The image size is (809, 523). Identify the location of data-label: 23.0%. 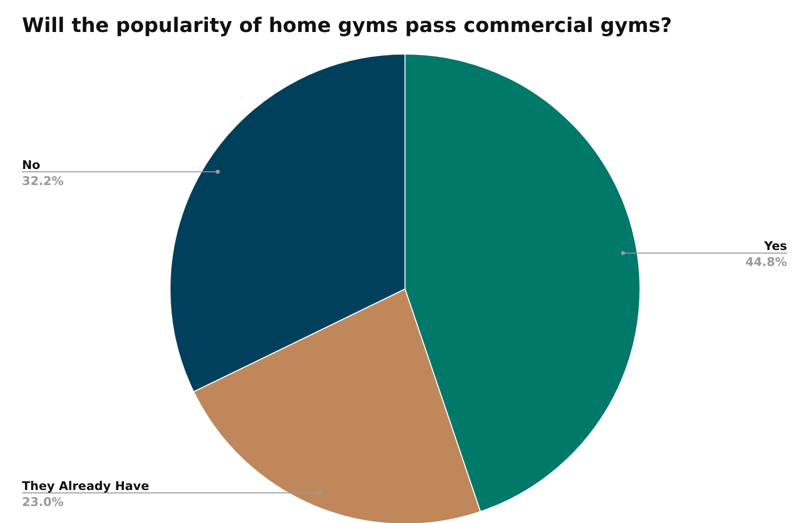
(43, 501).